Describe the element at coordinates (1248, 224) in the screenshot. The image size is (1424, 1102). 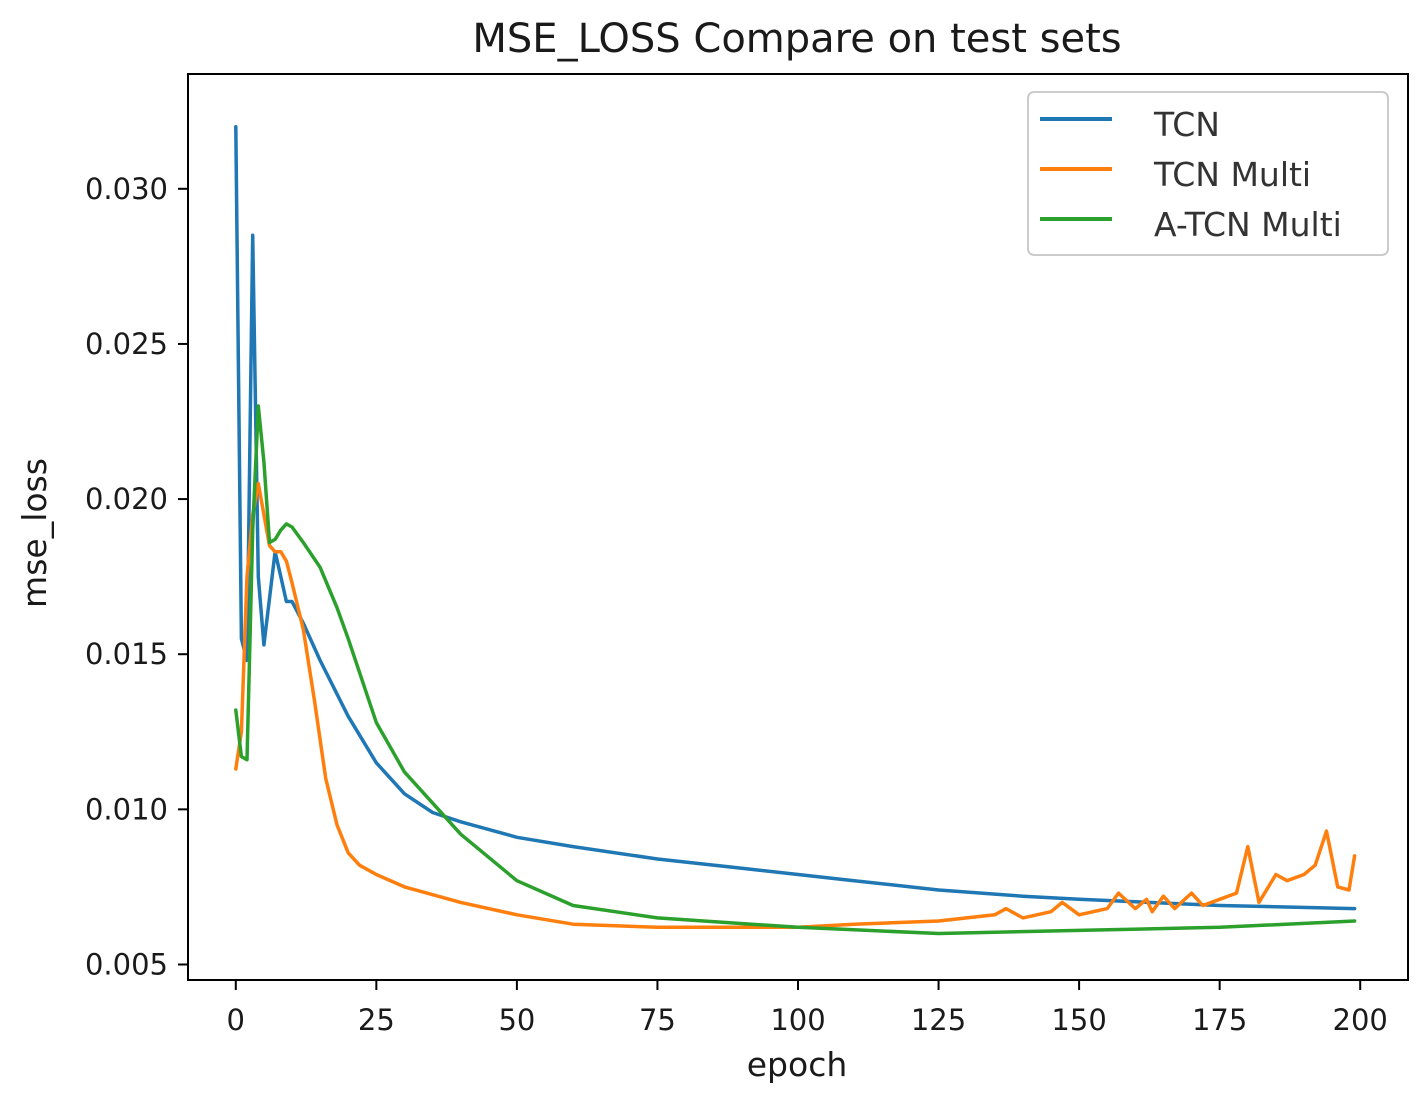
I see `legend-label-a-tcn-multi: A-TCN Multi` at that location.